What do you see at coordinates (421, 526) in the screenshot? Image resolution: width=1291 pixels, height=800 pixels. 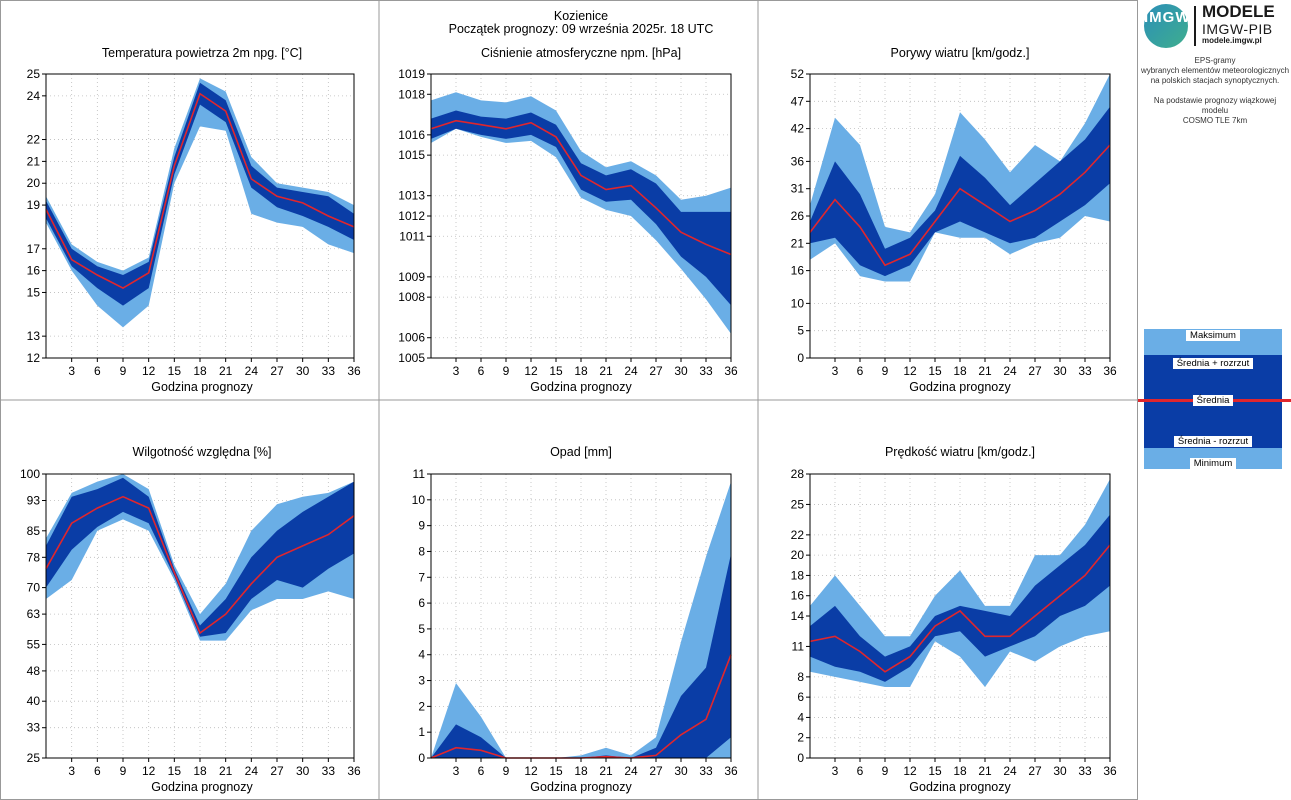 I see `y-tick-label: 9` at bounding box center [421, 526].